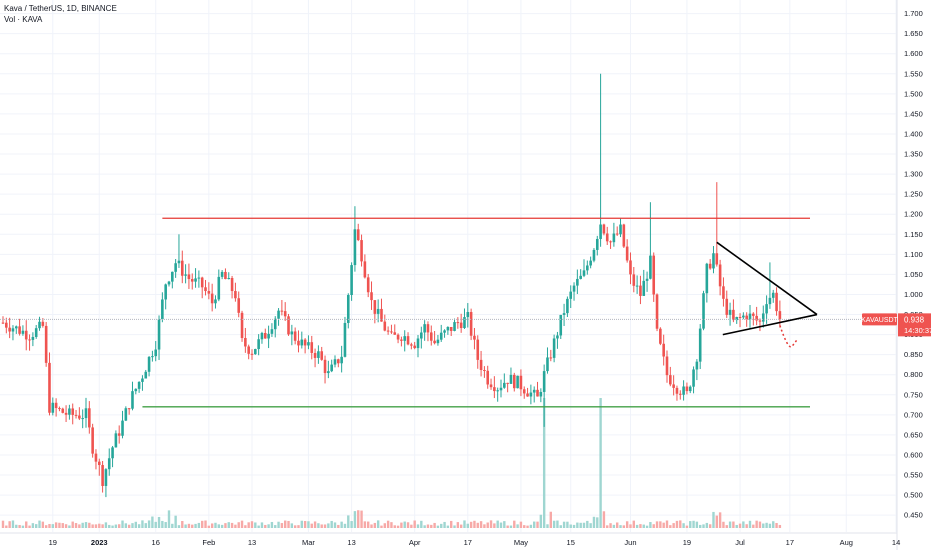 This screenshot has height=555, width=932. I want to click on price-badge, so click(914, 325).